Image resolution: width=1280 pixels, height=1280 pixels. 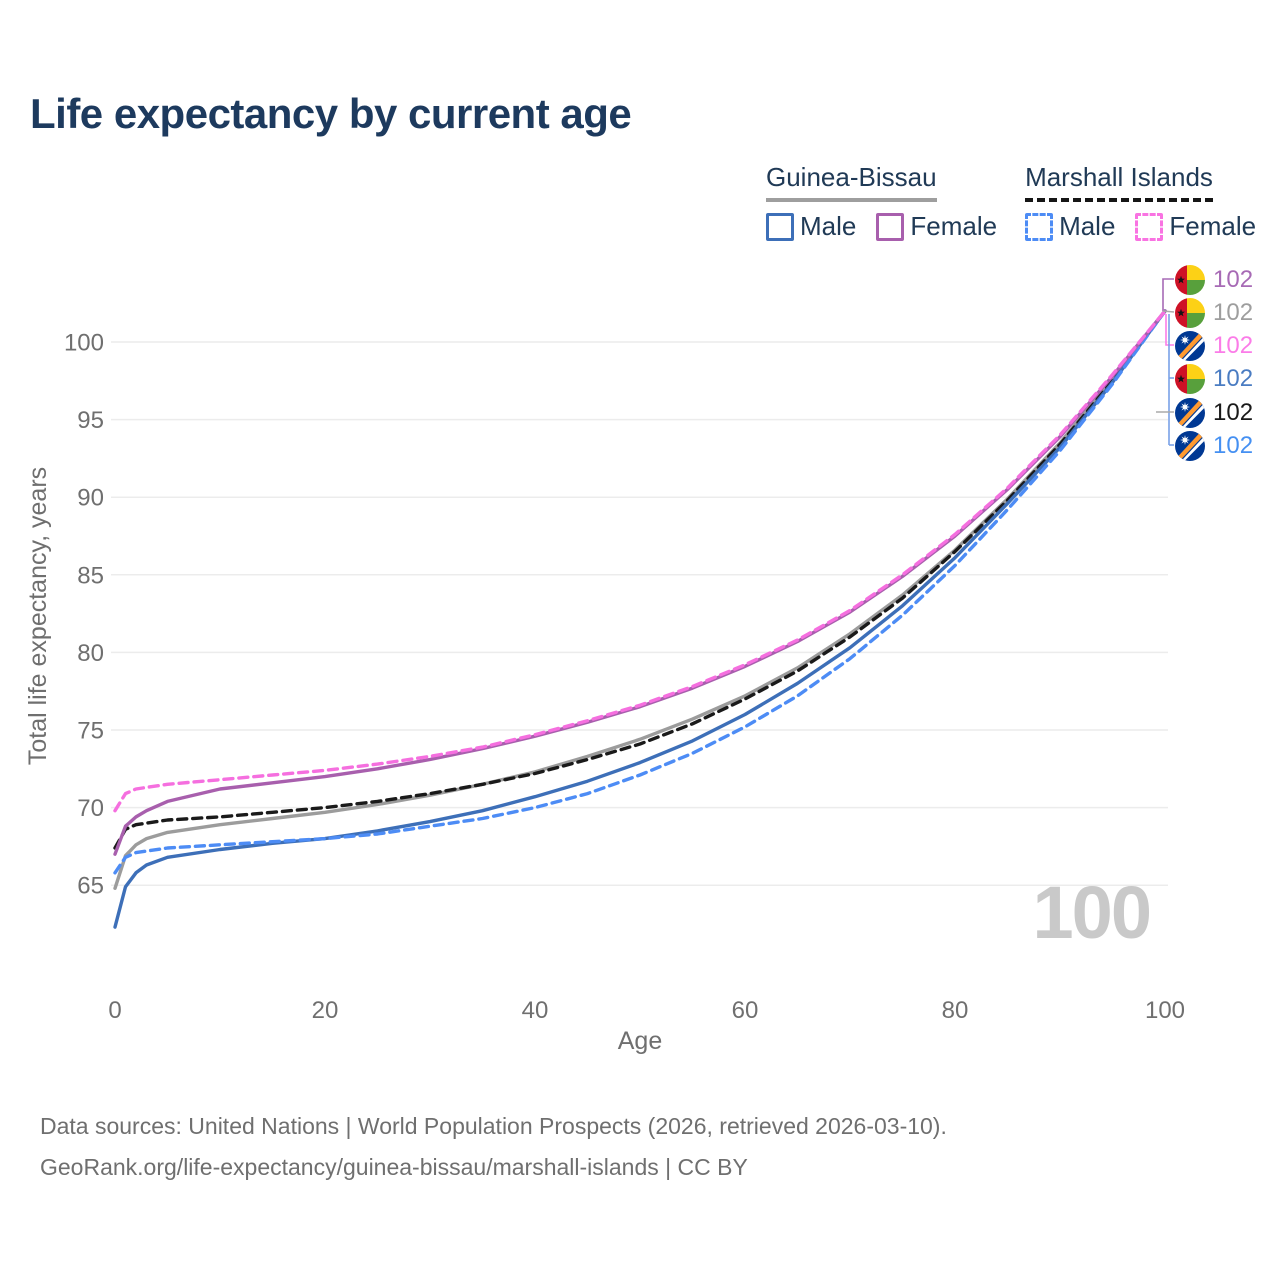 I want to click on legend-group-marshall-islands: Marshall Islands Male Female, so click(x=1140, y=202).